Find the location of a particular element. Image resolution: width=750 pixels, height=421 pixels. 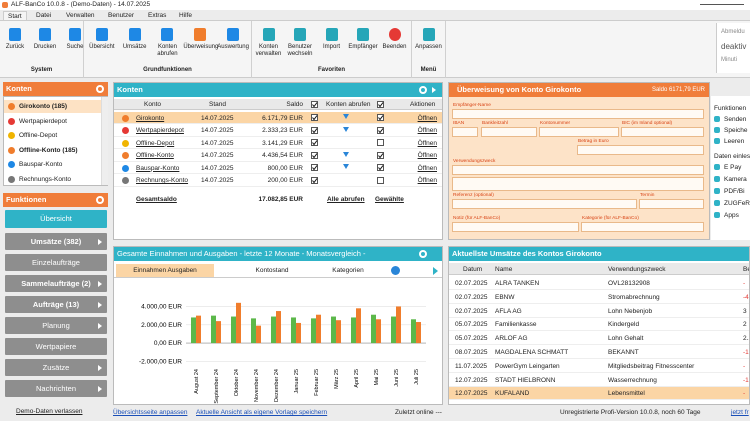

ribbon-button: Empfänger is located at coordinates (363, 44).